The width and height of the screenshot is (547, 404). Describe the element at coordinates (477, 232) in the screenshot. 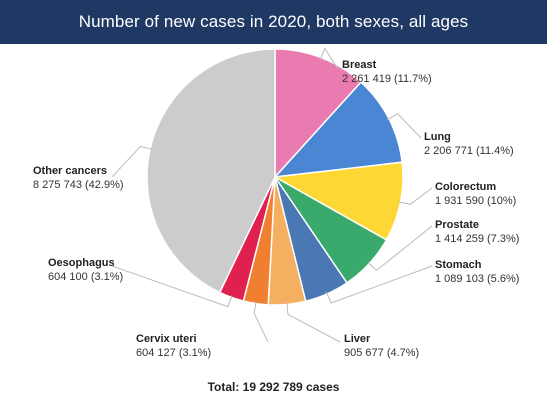

I see `label-prostate: Prostate 1 414 259 (7.3%)` at that location.